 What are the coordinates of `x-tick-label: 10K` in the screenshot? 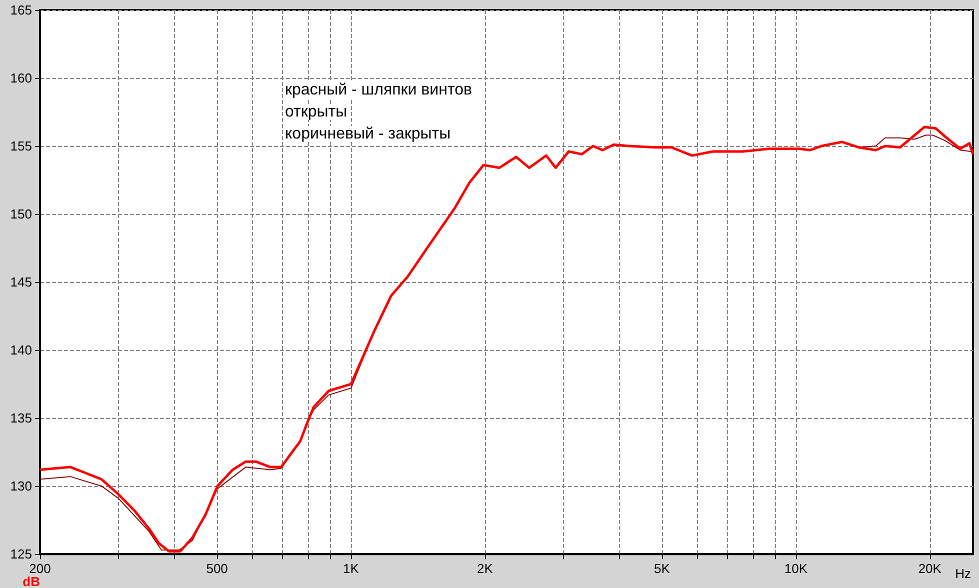 It's located at (796, 568).